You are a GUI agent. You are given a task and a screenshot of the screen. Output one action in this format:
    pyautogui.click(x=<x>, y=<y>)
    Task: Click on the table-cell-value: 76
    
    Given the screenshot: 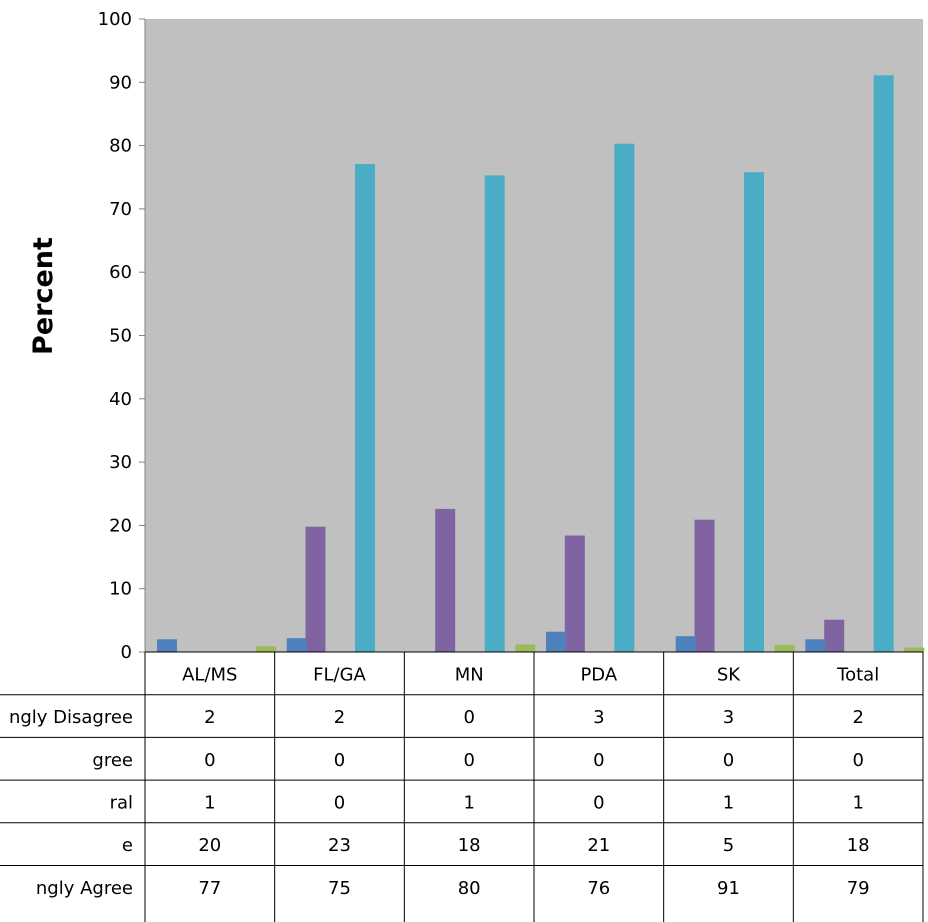 What is the action you would take?
    pyautogui.click(x=598, y=888)
    